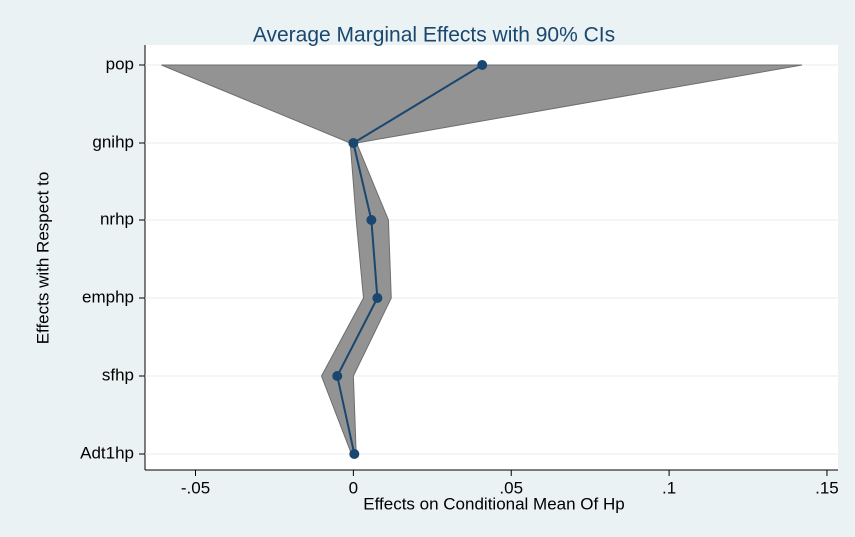 The image size is (855, 537). I want to click on y-tick-label: Adt1hp, so click(107, 452).